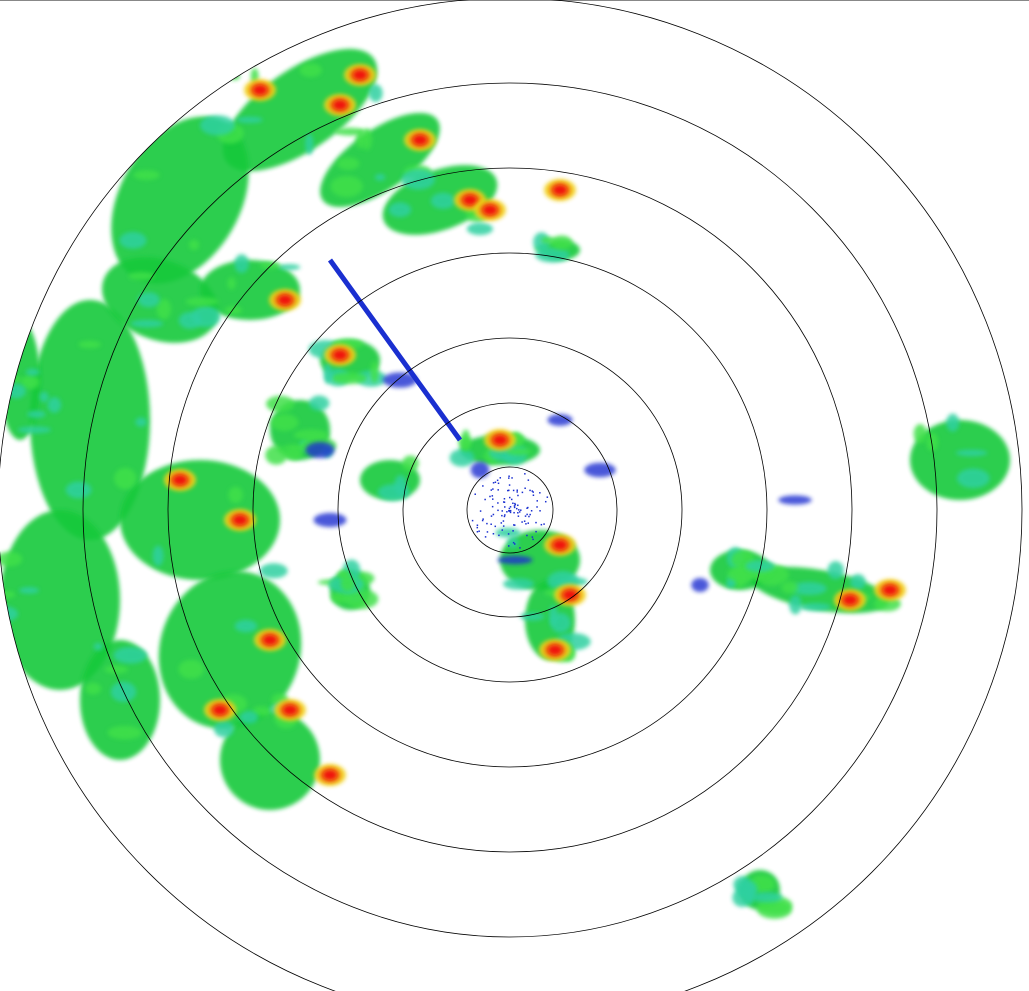  What do you see at coordinates (514, 0) in the screenshot?
I see `top-border` at bounding box center [514, 0].